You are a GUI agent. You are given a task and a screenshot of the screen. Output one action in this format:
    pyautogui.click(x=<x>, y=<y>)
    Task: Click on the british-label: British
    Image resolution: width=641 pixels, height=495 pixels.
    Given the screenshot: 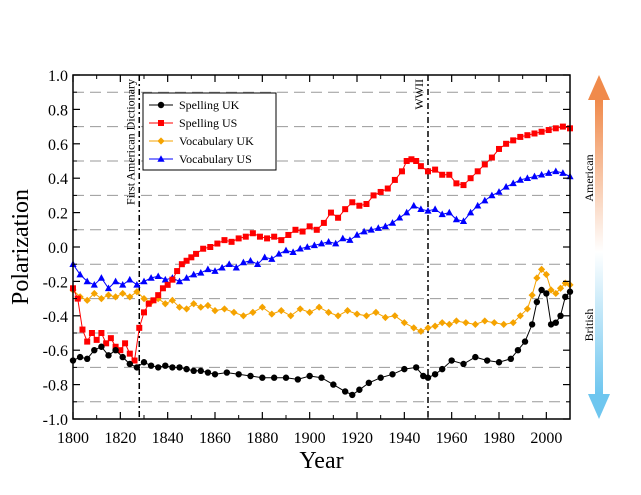 What is the action you would take?
    pyautogui.click(x=589, y=325)
    